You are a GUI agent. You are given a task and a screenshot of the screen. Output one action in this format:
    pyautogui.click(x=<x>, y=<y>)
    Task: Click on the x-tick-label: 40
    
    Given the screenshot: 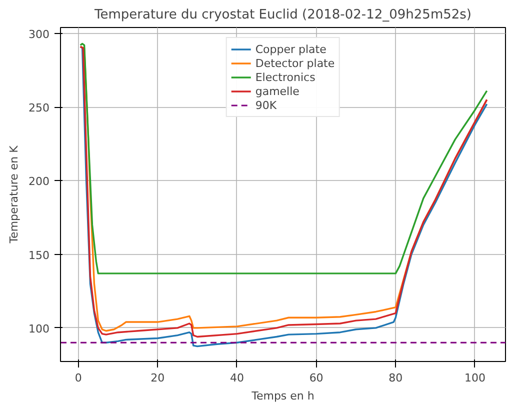 What is the action you would take?
    pyautogui.click(x=237, y=378)
    